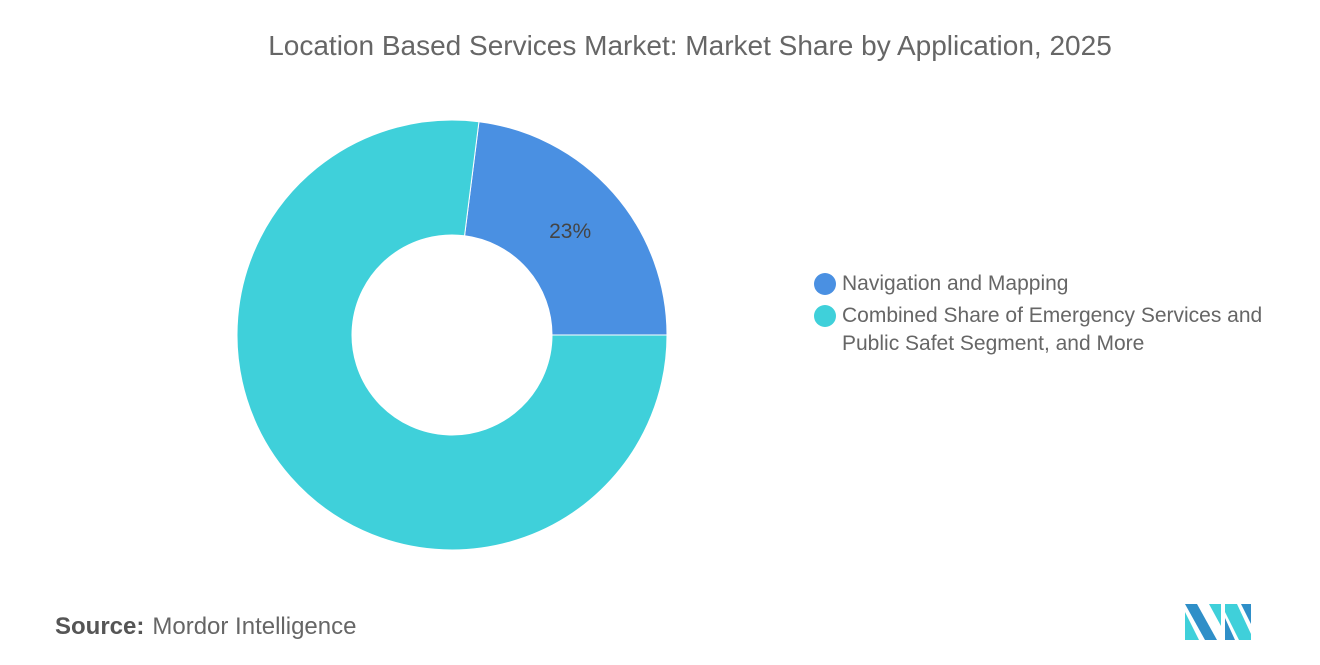  What do you see at coordinates (254, 626) in the screenshot?
I see `source-value: Mordor Intelligence` at bounding box center [254, 626].